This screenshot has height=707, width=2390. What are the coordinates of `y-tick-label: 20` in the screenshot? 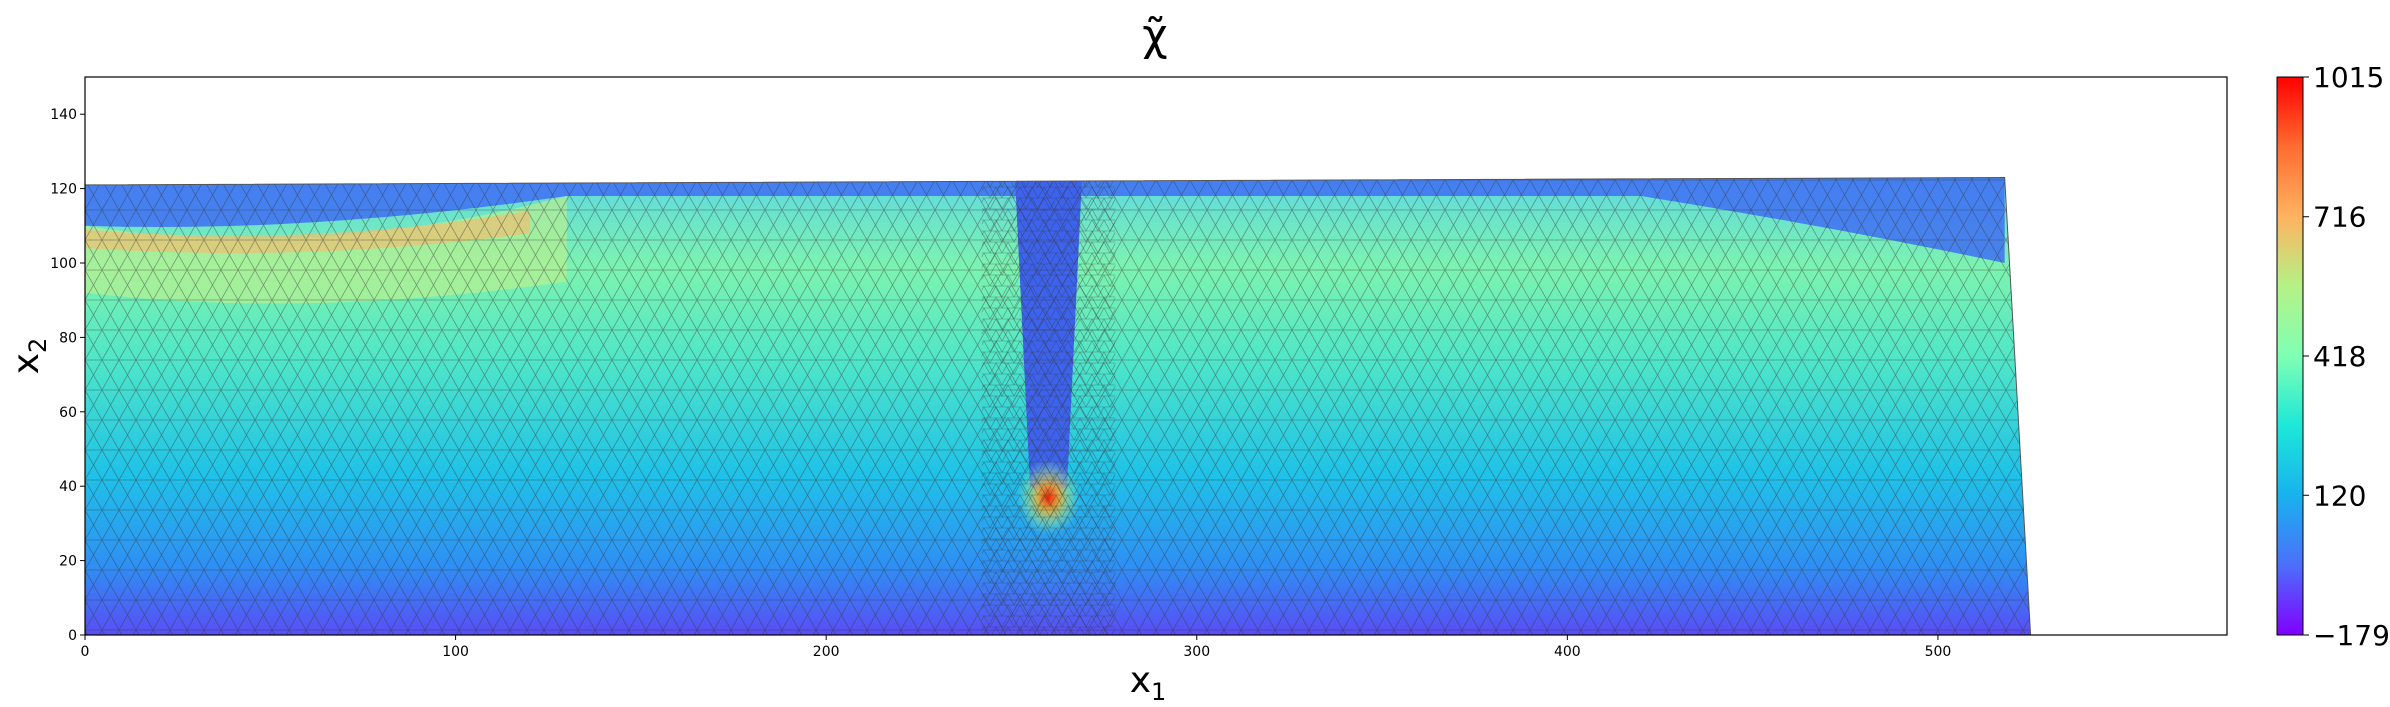 It's located at (68, 562).